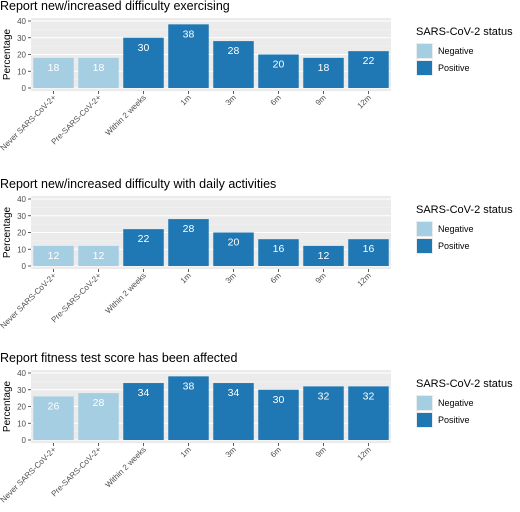  What do you see at coordinates (54, 406) in the screenshot?
I see `data-label: 26` at bounding box center [54, 406].